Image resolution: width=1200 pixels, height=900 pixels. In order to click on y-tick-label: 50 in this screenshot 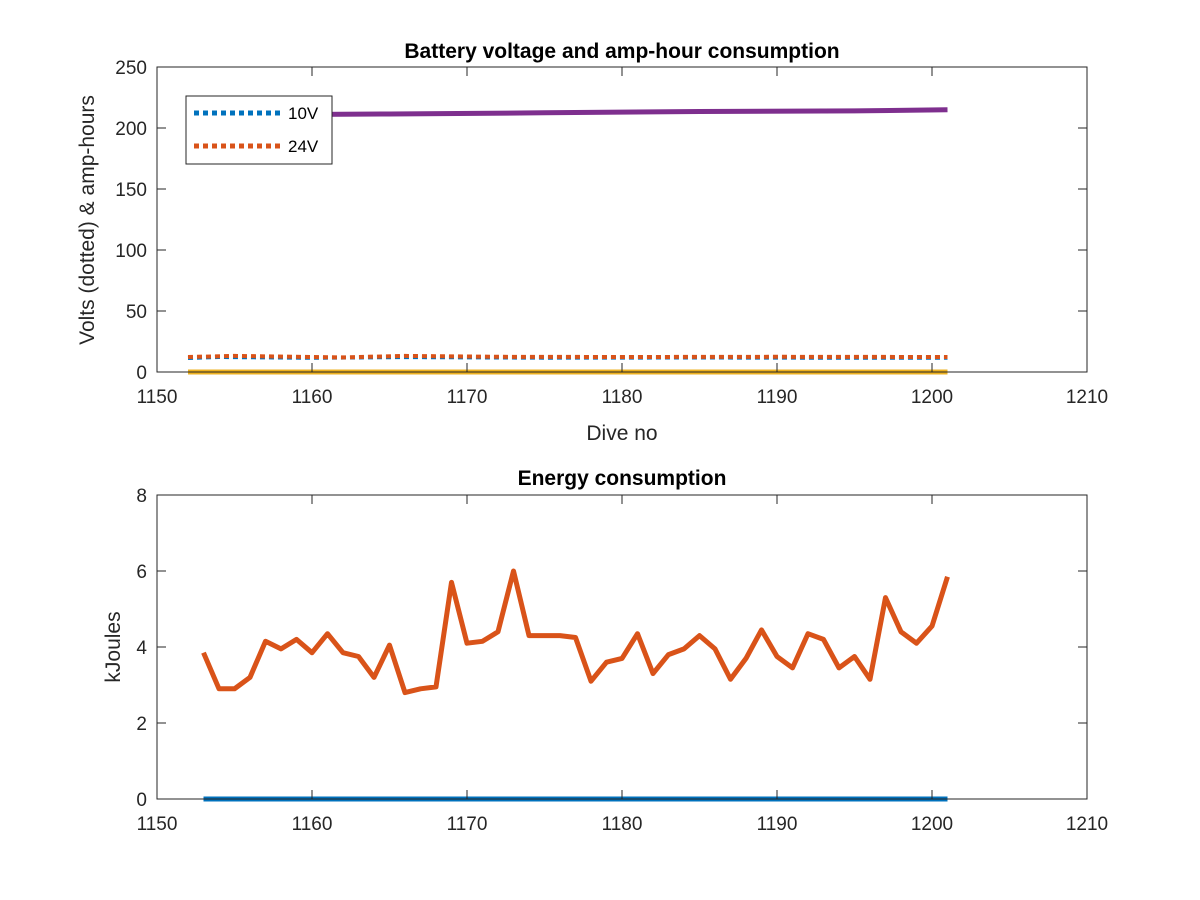, I will do `click(136, 312)`.